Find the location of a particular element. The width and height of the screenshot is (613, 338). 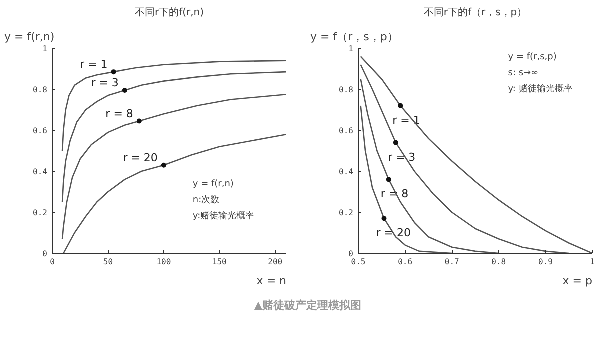

x-tick-label: 0 is located at coordinates (53, 262).